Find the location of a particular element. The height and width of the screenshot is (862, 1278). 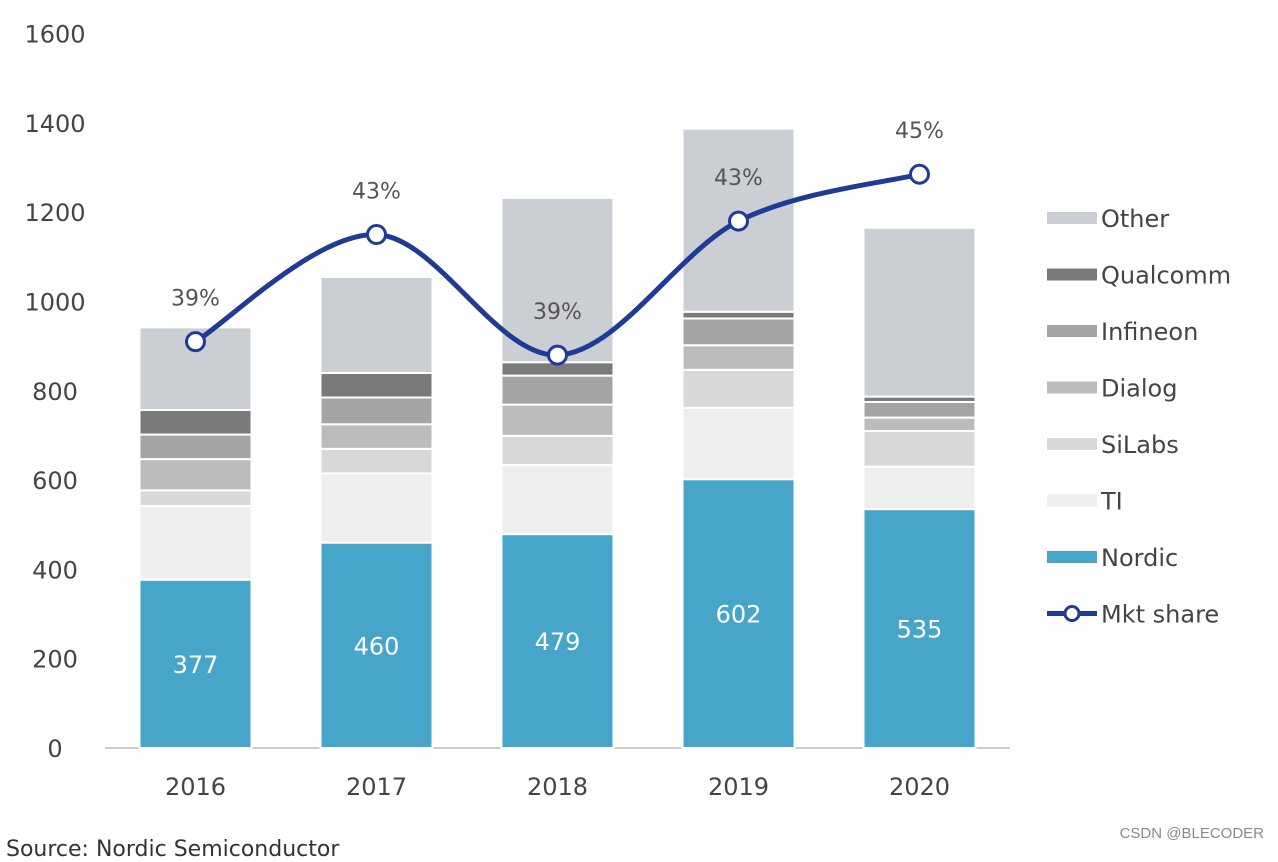

bar-segment-qualcomm-2019 is located at coordinates (738, 315).